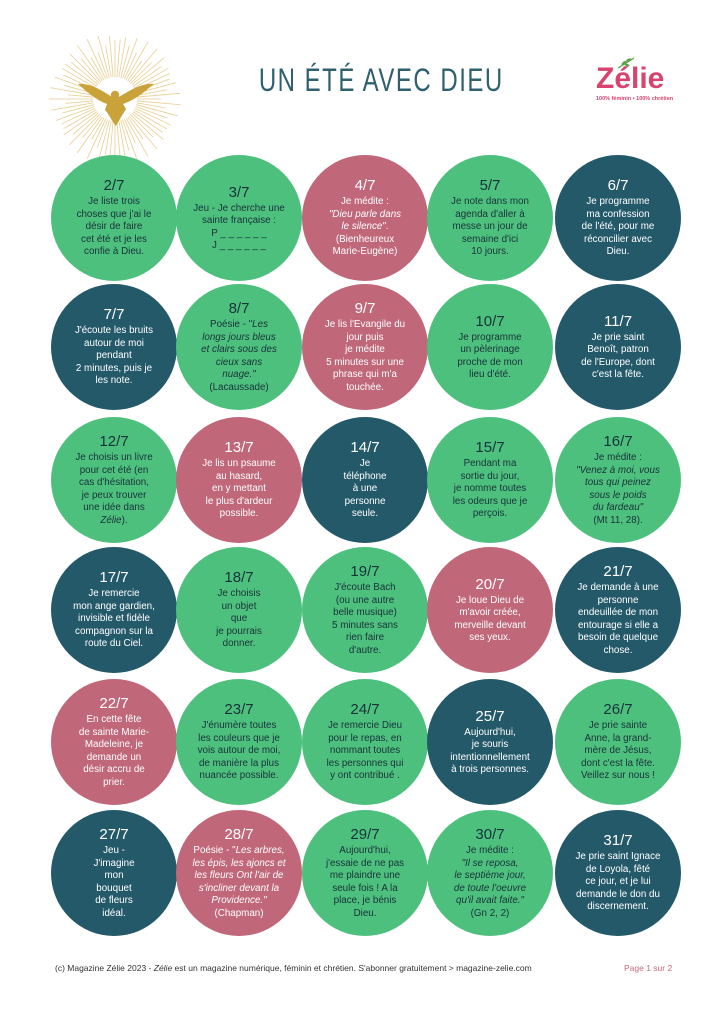 This screenshot has width=724, height=1024. Describe the element at coordinates (238, 375) in the screenshot. I see `day-text-line: nuage."` at that location.